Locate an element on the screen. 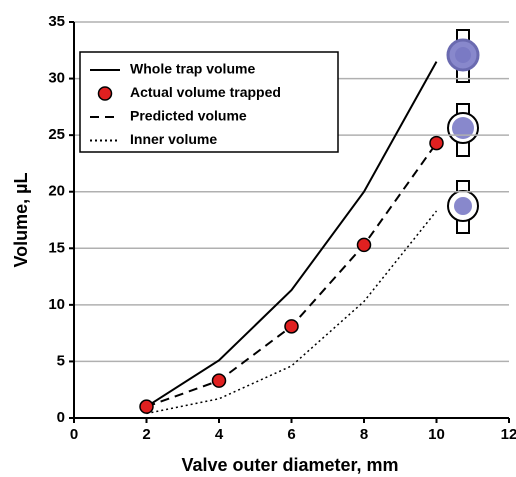  x-tick-label: 4 is located at coordinates (219, 434).